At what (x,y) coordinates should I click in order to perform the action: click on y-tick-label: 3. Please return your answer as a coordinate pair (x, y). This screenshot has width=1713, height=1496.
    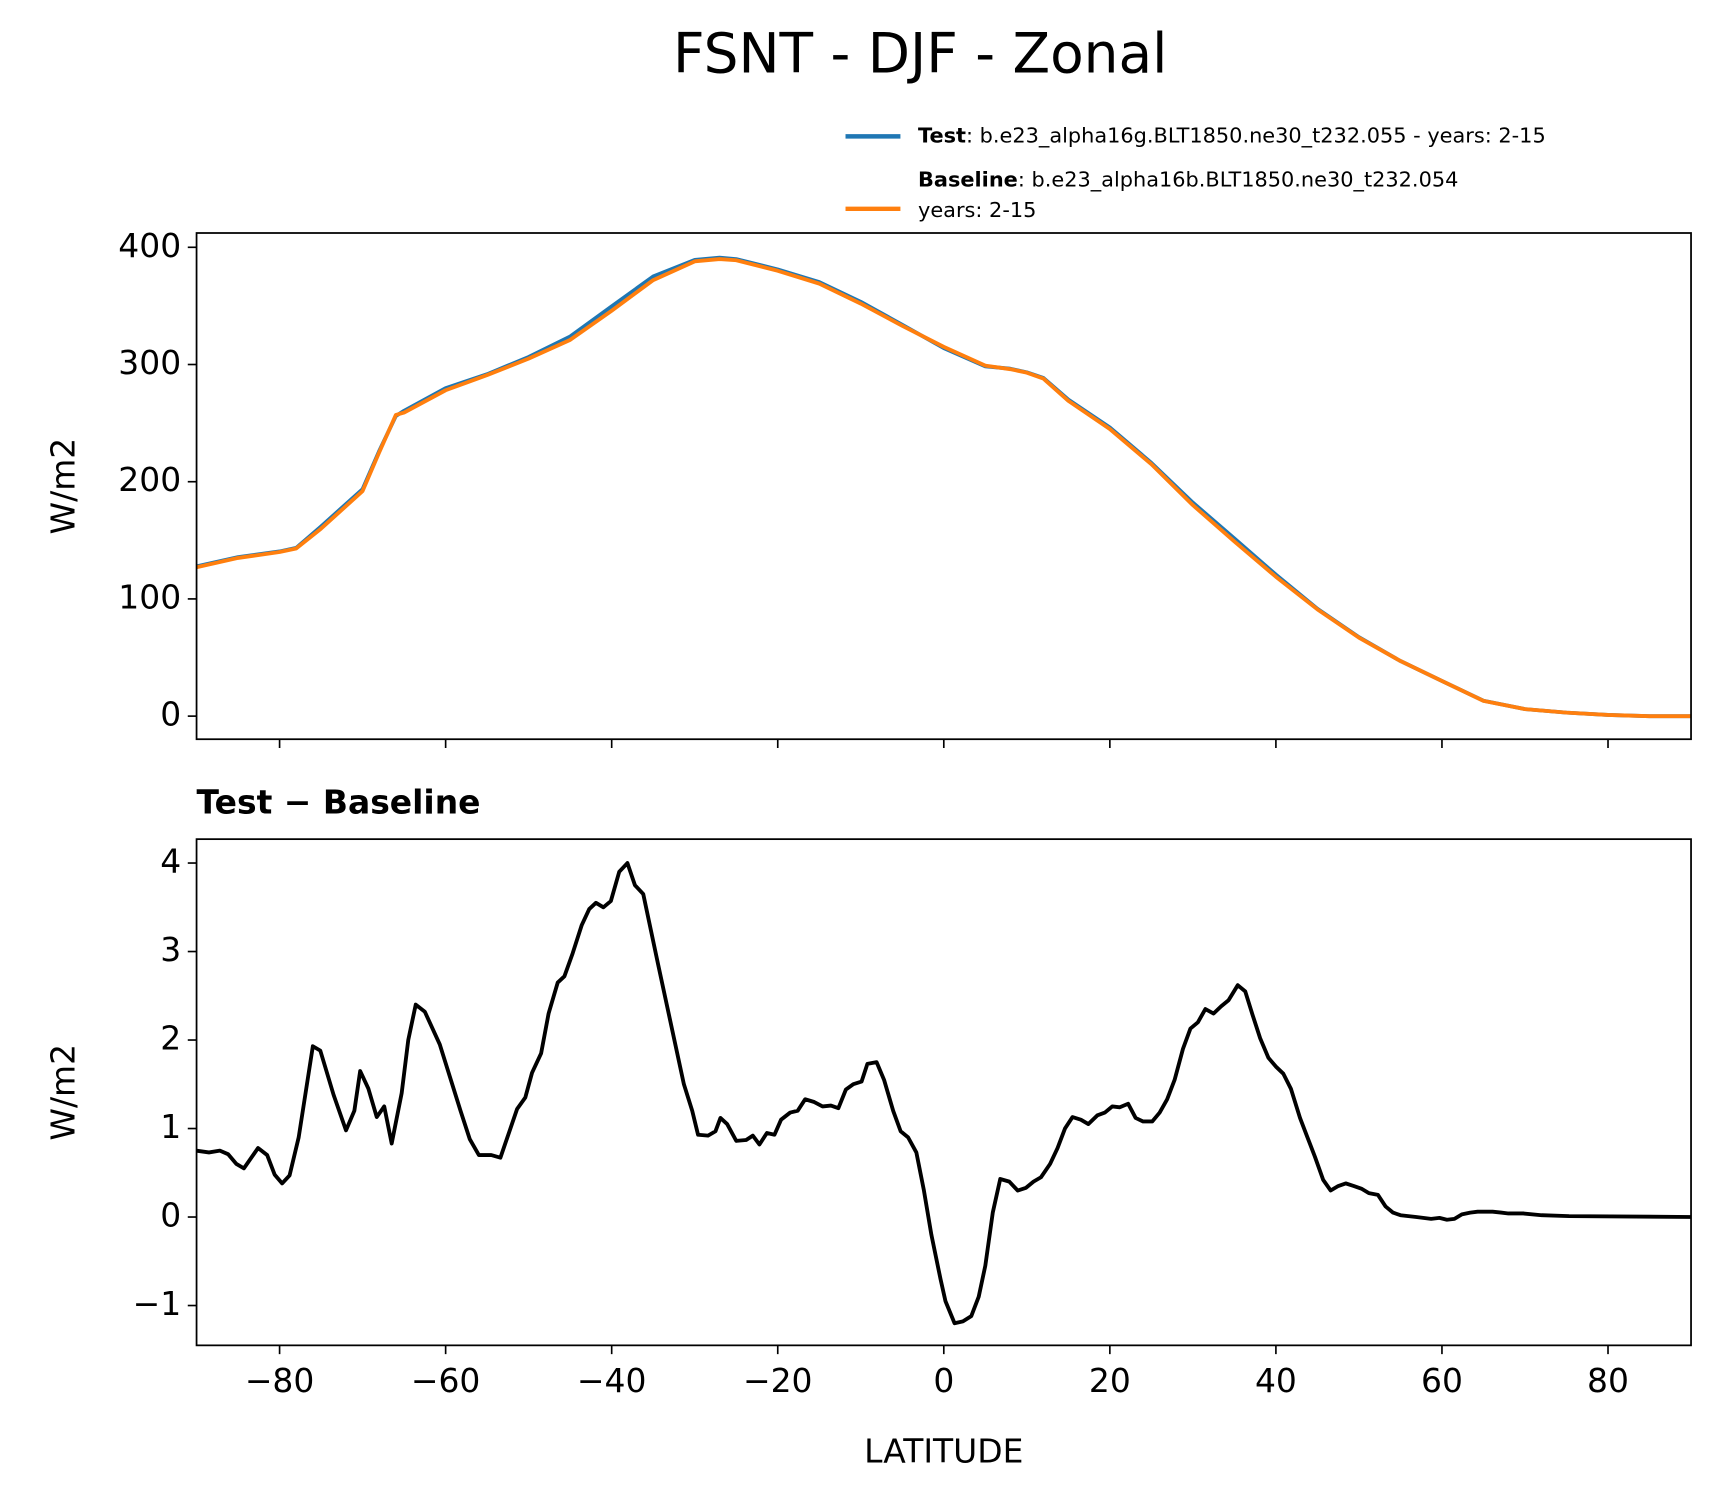
    Looking at the image, I should click on (170, 949).